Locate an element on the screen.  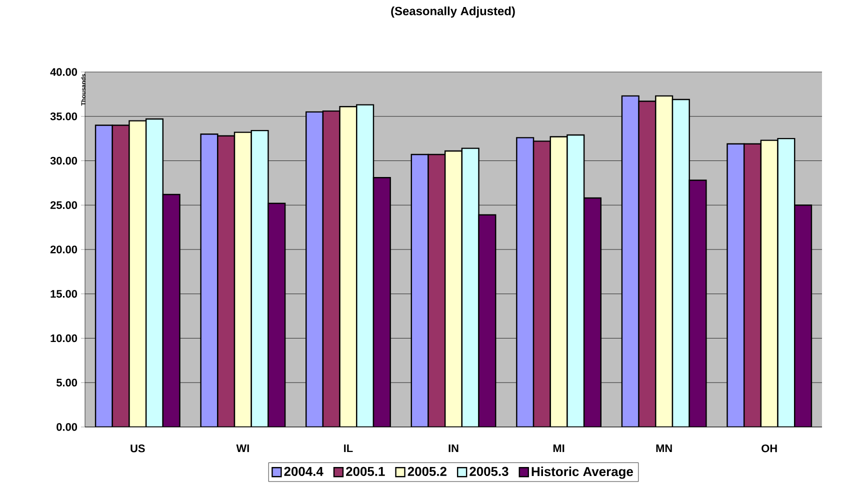
y-tick-label: 10.00 is located at coordinates (64, 338).